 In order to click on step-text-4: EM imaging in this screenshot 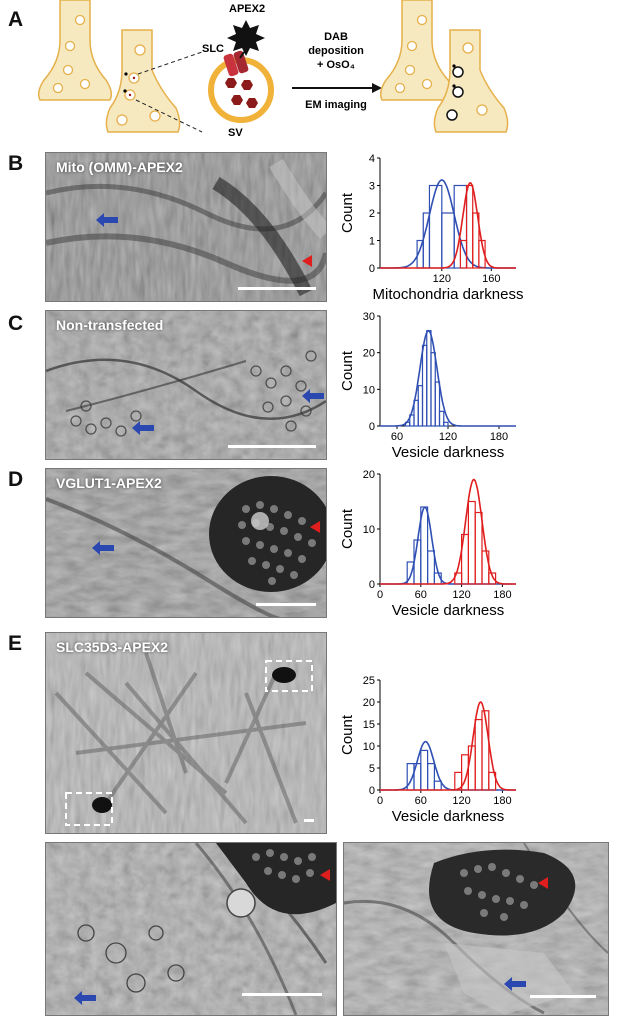, I will do `click(336, 105)`.